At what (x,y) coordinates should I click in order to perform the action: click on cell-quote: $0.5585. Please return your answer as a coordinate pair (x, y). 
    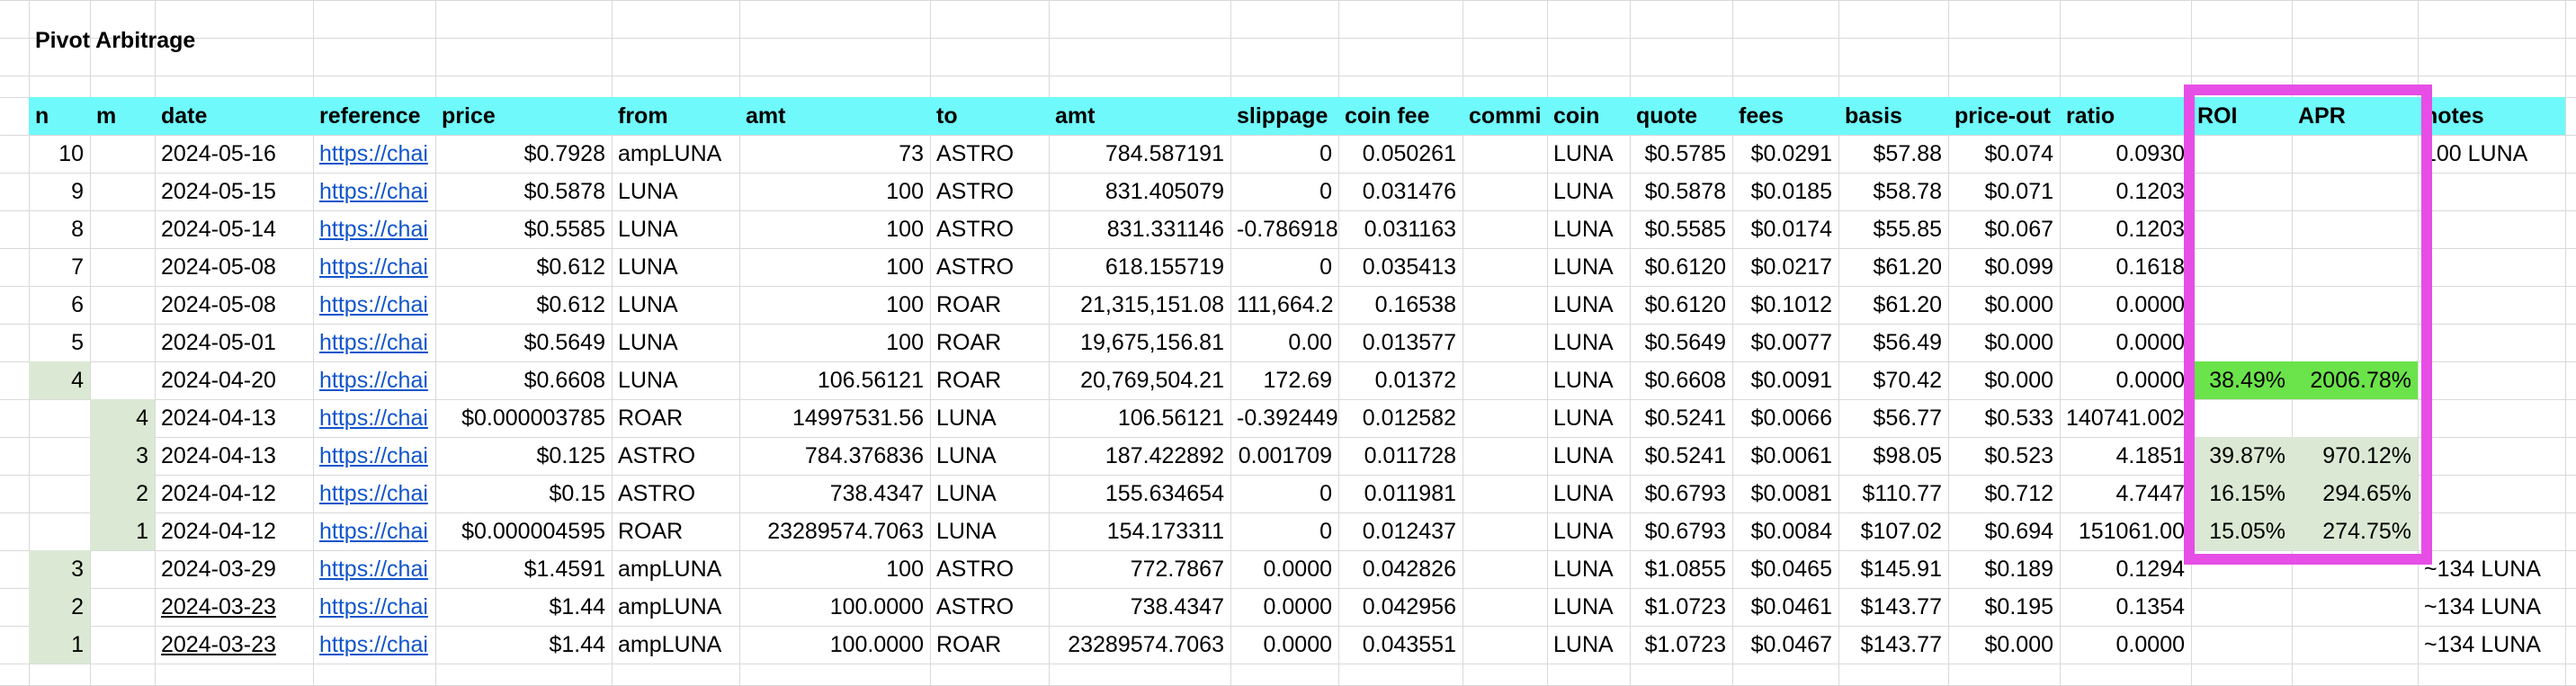
    Looking at the image, I should click on (1685, 229).